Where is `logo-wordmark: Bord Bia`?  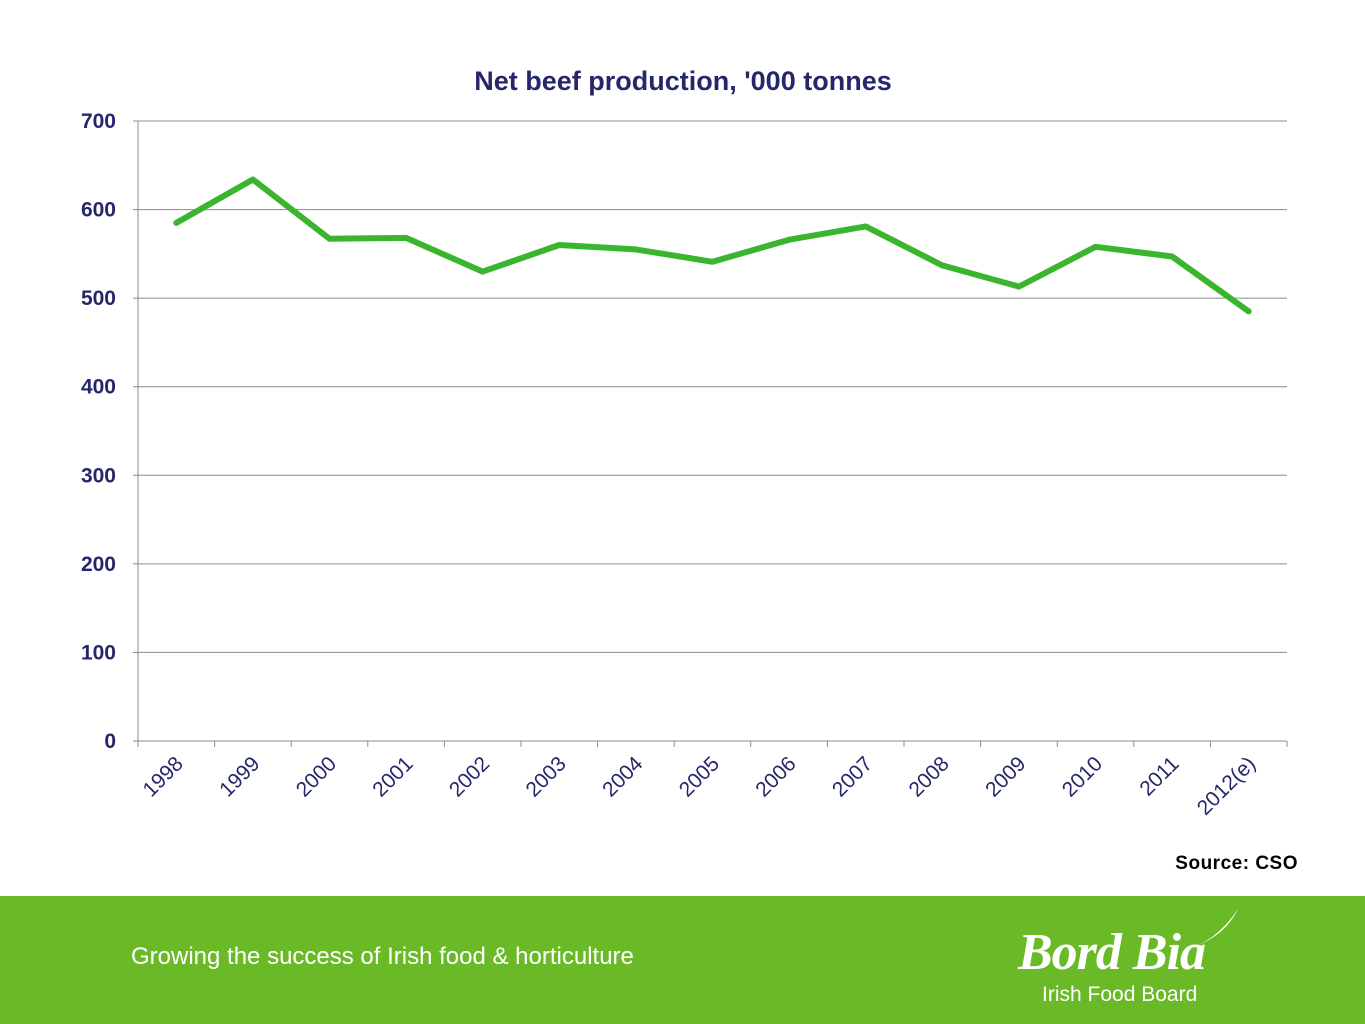 logo-wordmark: Bord Bia is located at coordinates (1112, 952).